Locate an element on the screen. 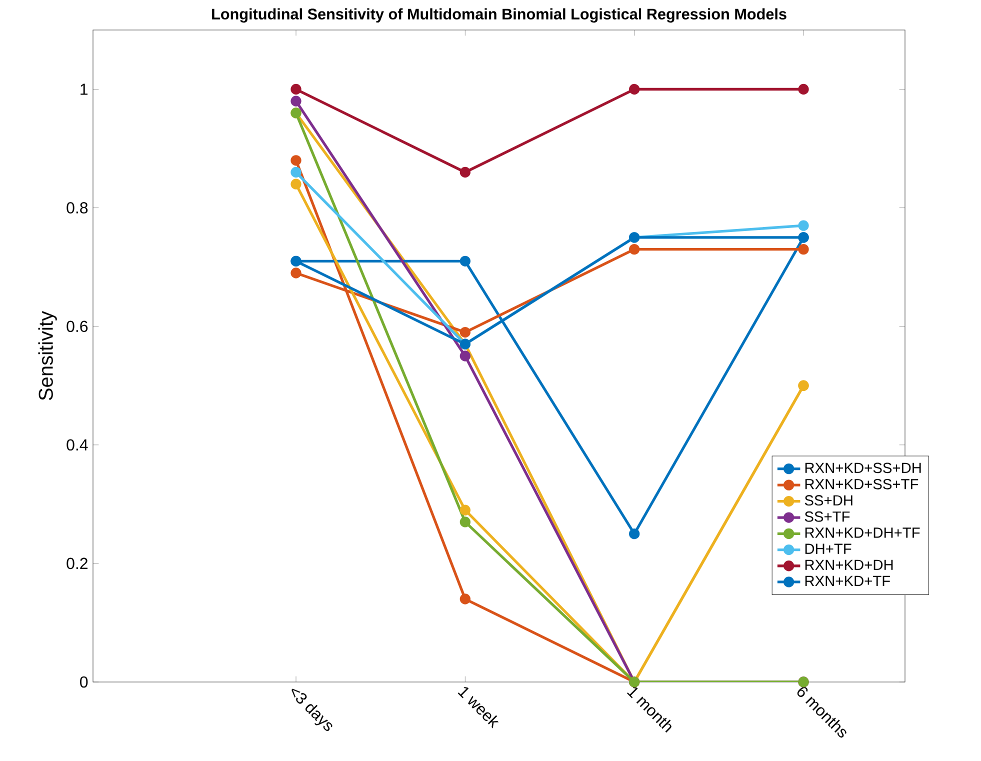  legend-label: RXN+KD+DH is located at coordinates (849, 565).